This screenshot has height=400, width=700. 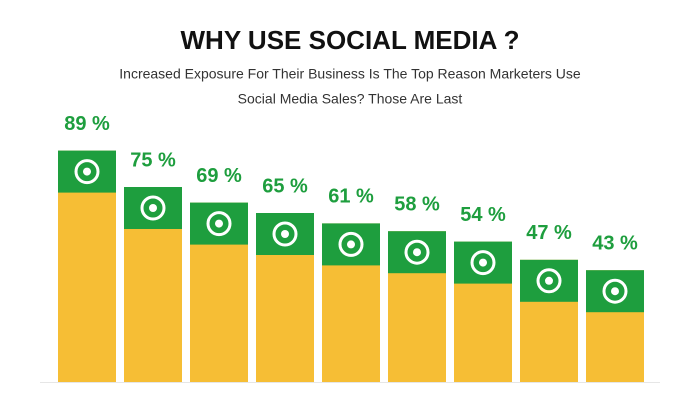 I want to click on chart-title: WHY USE SOCIAL MEDIA ?, so click(x=350, y=40).